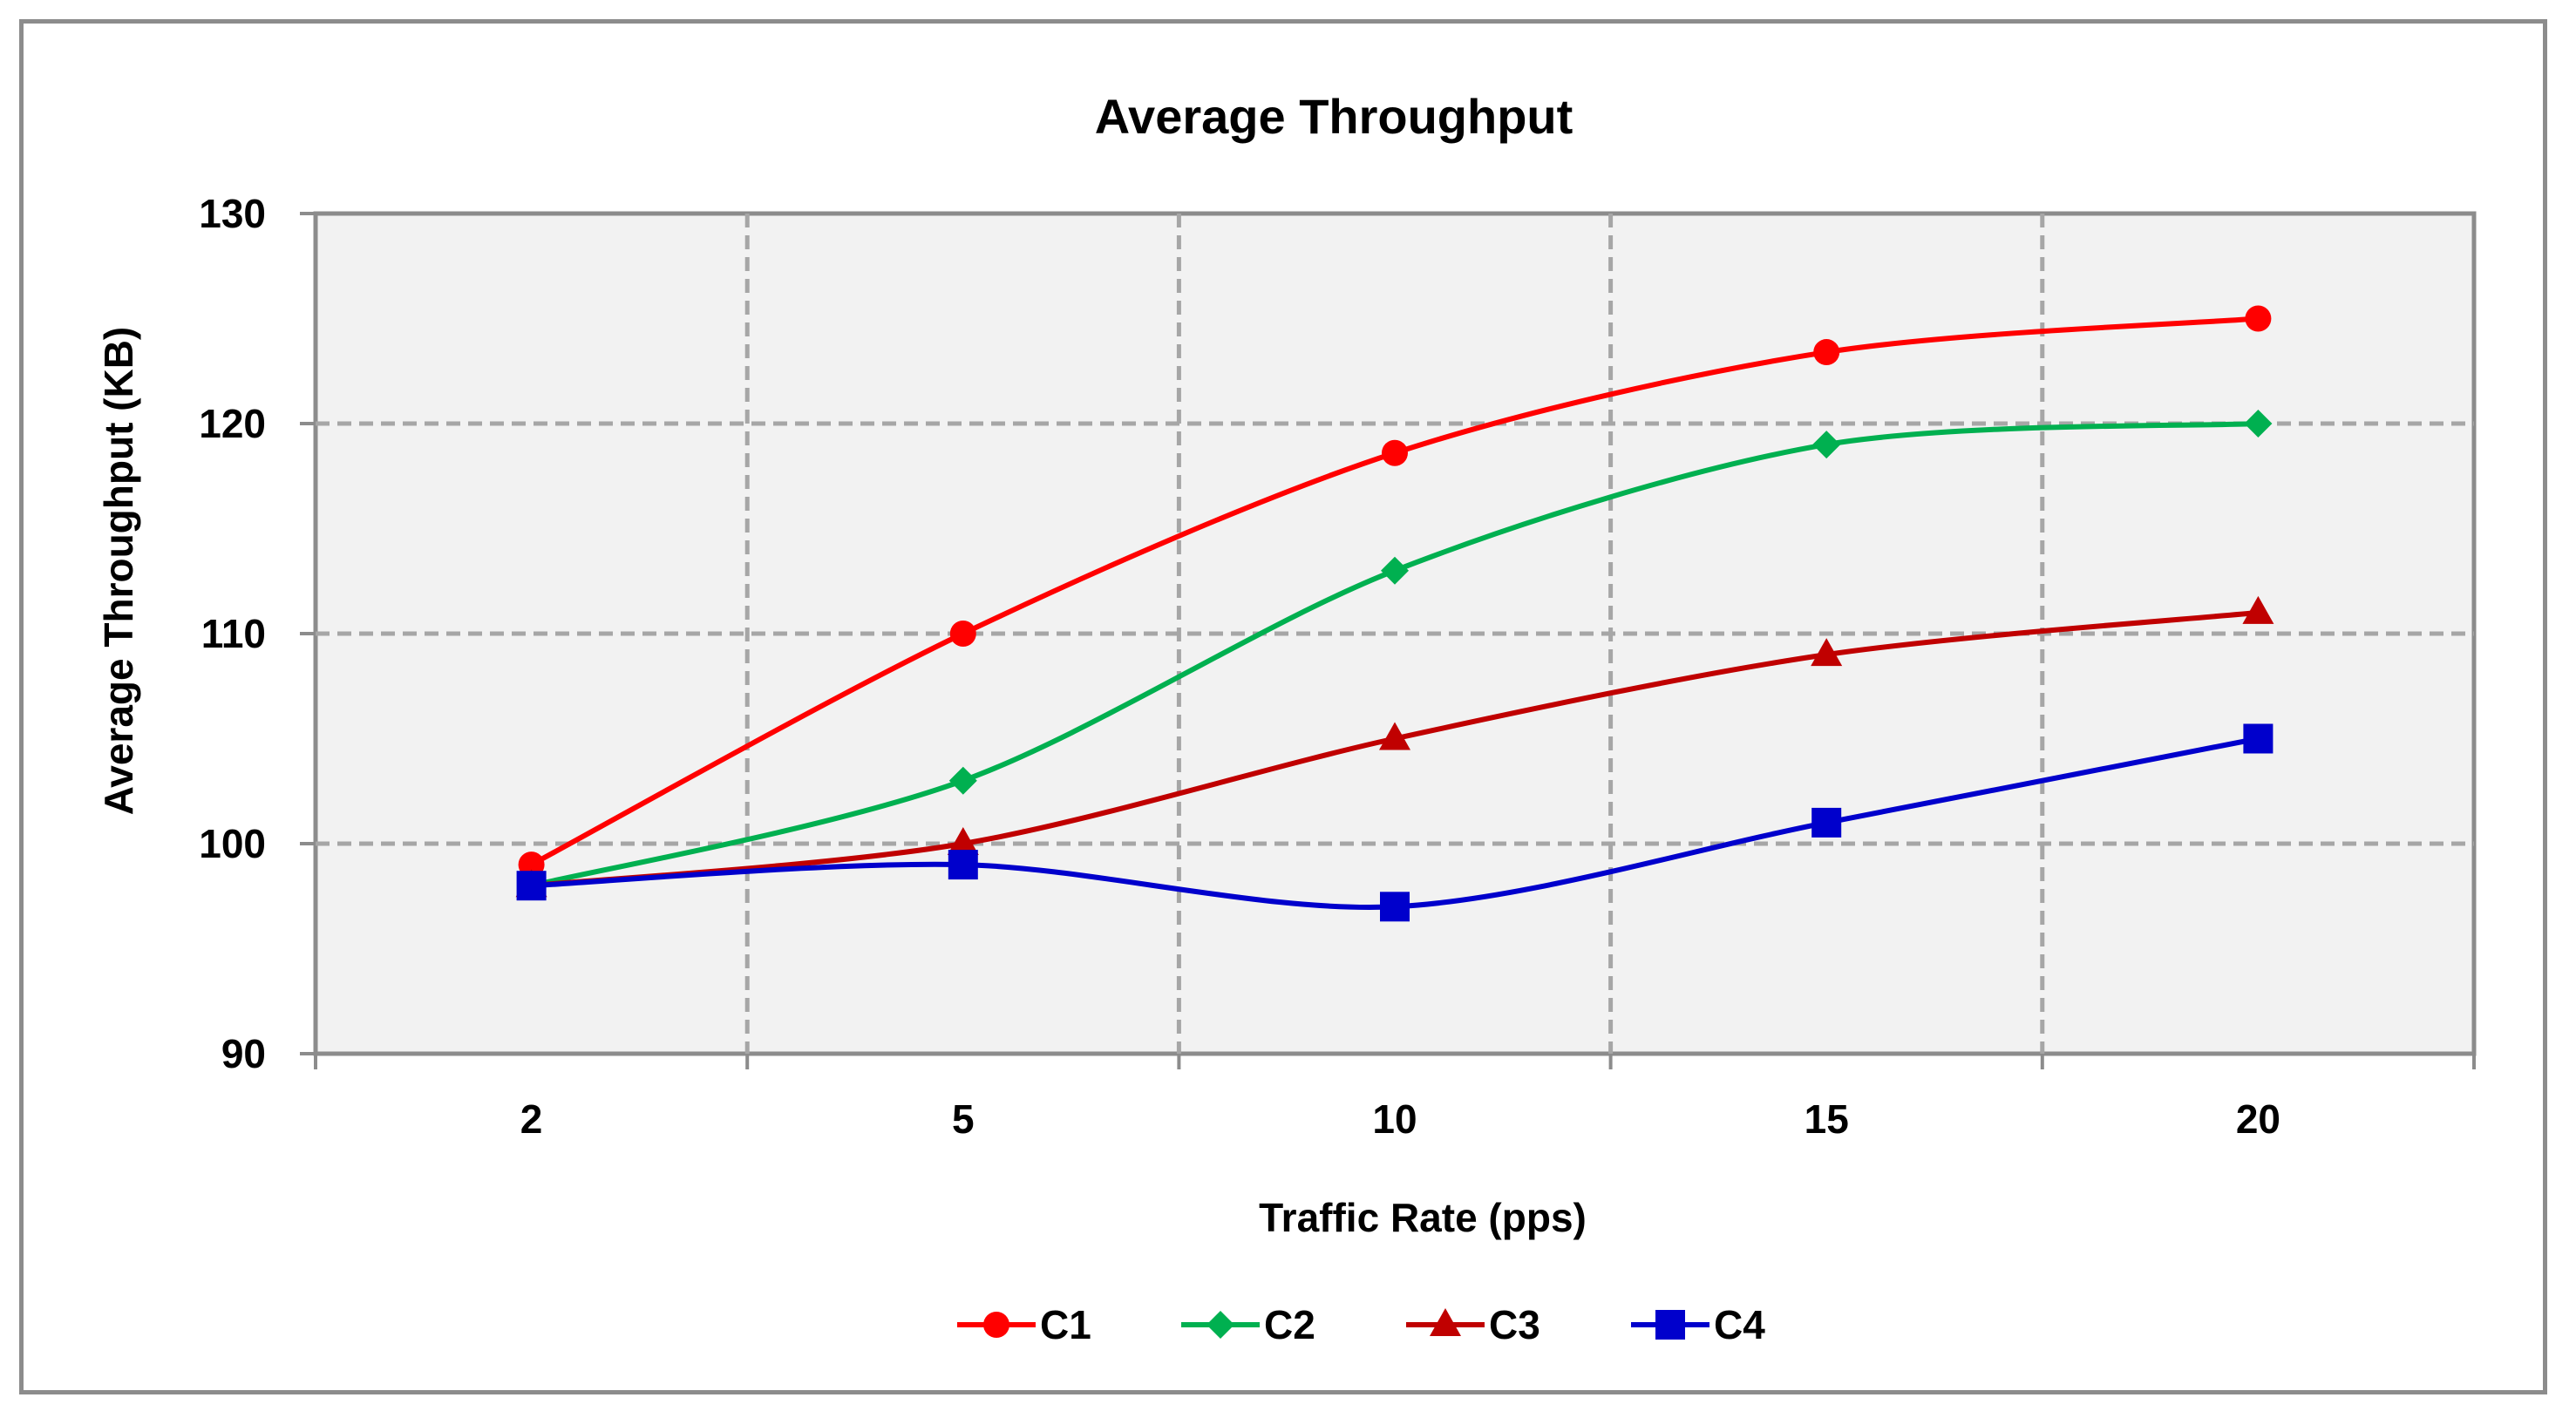  Describe the element at coordinates (1514, 1325) in the screenshot. I see `legend-label: C3` at that location.